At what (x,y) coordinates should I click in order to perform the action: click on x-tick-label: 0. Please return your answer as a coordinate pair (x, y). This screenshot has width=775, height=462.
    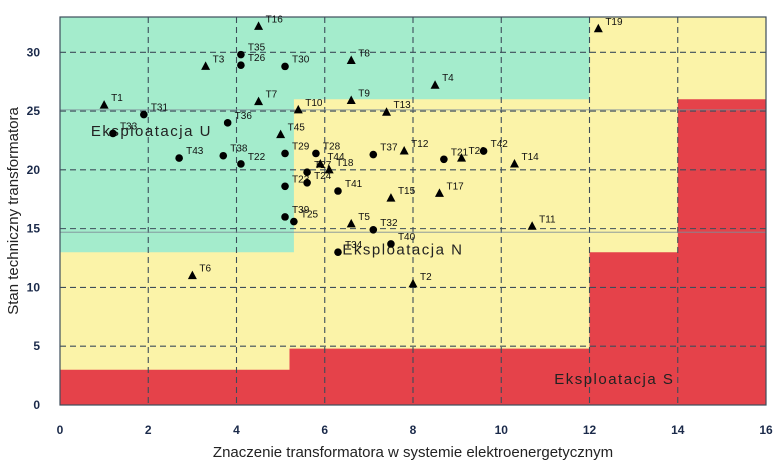
    Looking at the image, I should click on (60, 430).